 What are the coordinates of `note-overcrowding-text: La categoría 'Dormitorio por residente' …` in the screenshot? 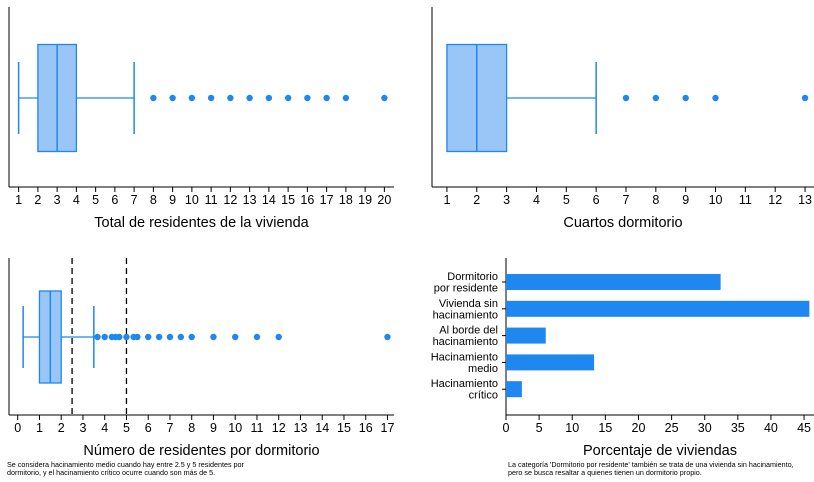 It's located at (651, 468).